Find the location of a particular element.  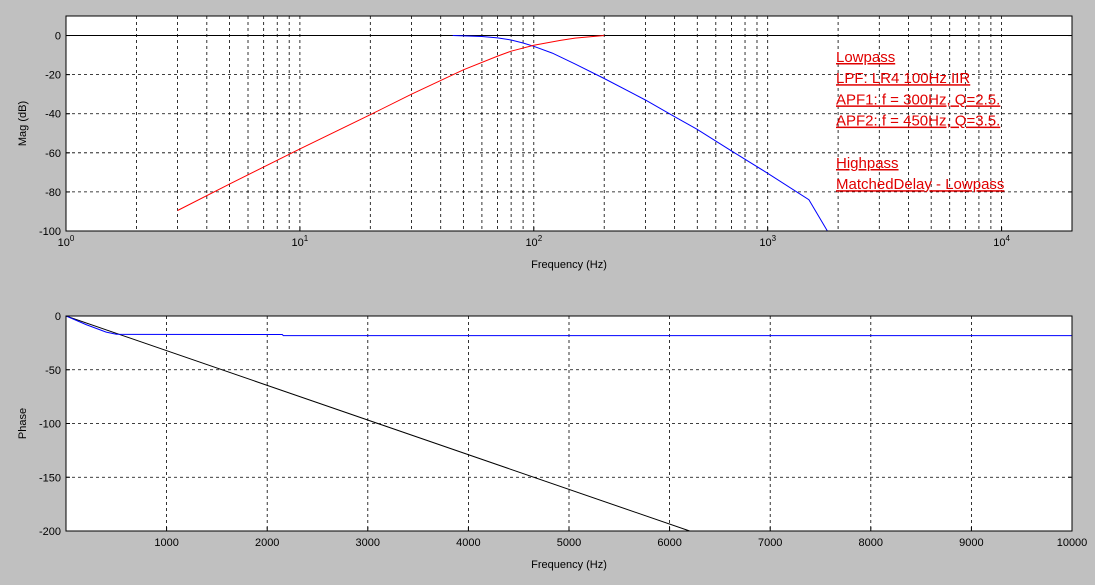

x-tick-exponent: 3 is located at coordinates (774, 238).